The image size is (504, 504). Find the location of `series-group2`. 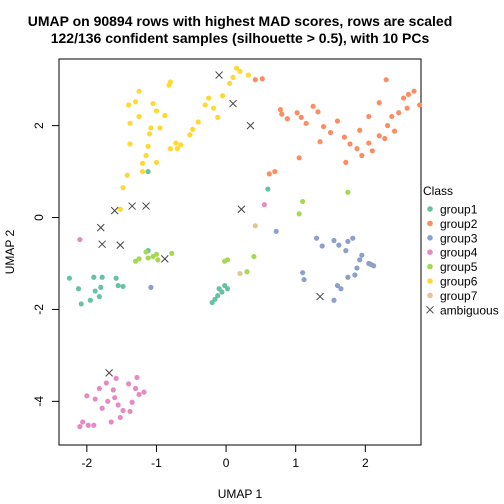

series-group2 is located at coordinates (337, 126).